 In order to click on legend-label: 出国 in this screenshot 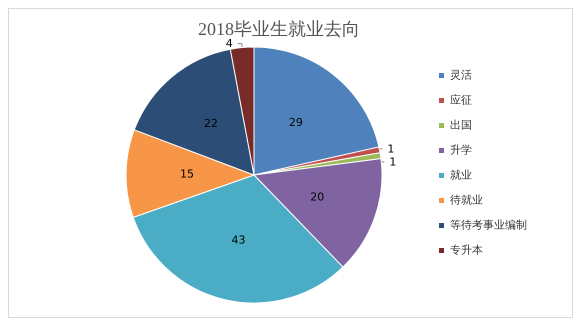, I will do `click(461, 125)`.